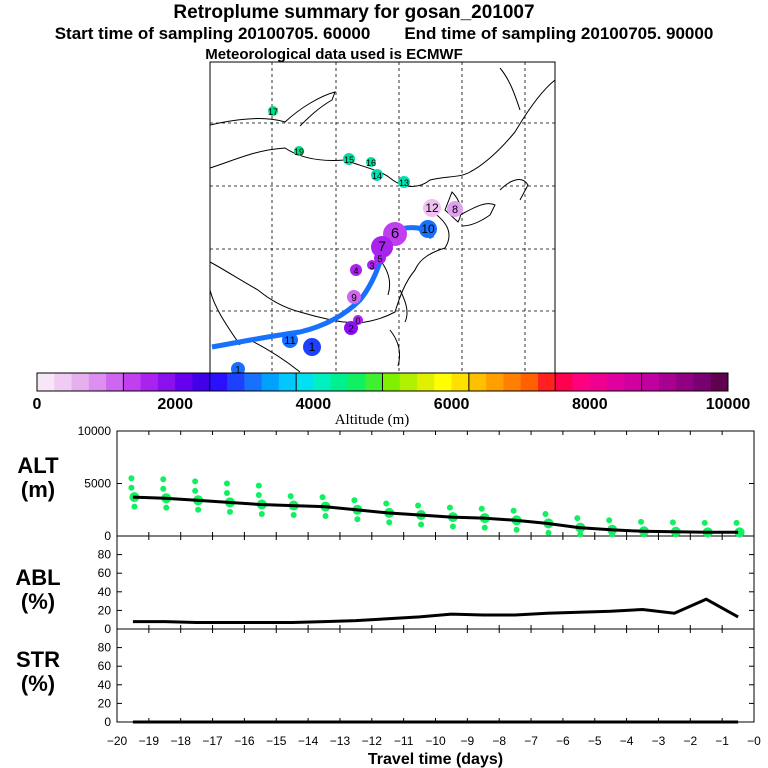 The height and width of the screenshot is (768, 768). Describe the element at coordinates (38, 465) in the screenshot. I see `alt-label-name: ALT` at that location.